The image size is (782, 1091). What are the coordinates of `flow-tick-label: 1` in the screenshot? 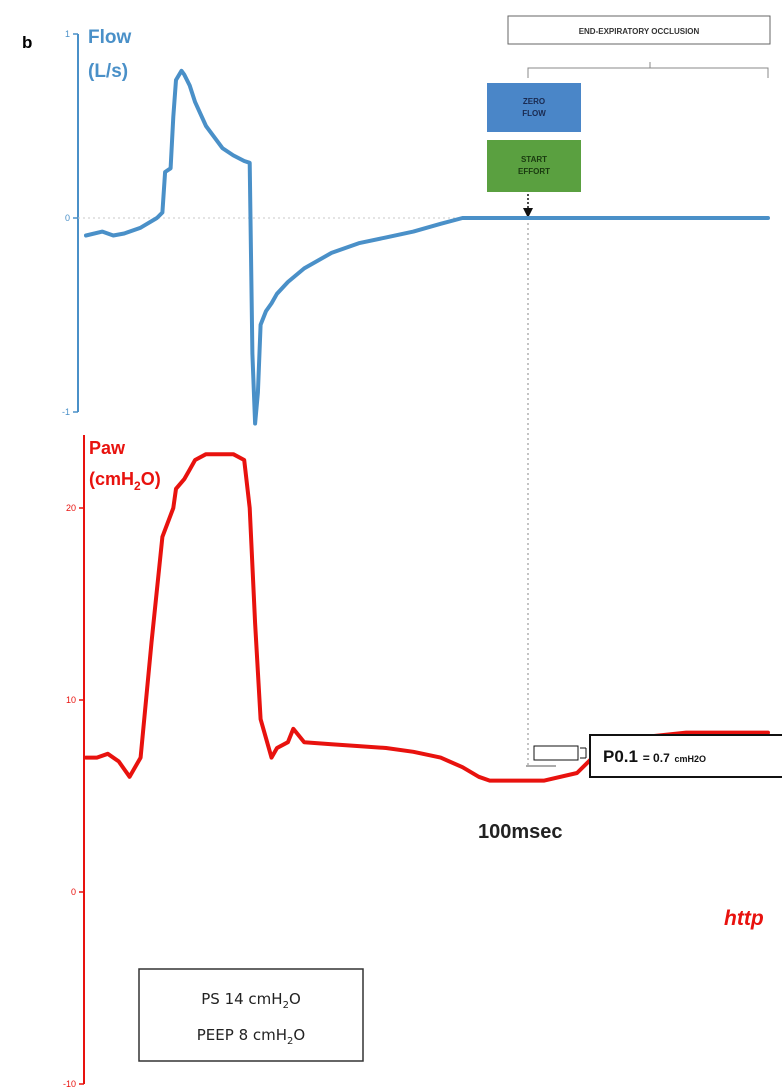 It's located at (67, 34).